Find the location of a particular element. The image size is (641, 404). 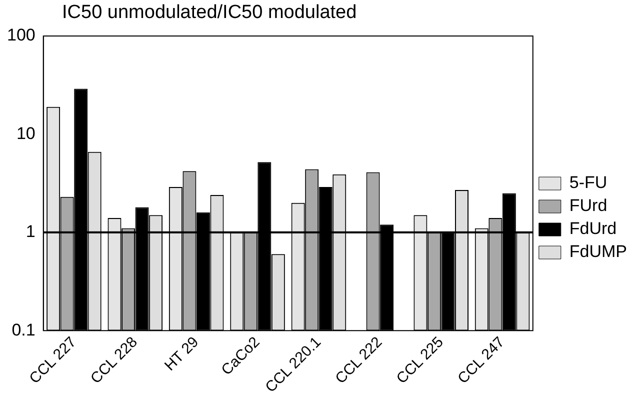

legend-label: 5-FU is located at coordinates (588, 182).